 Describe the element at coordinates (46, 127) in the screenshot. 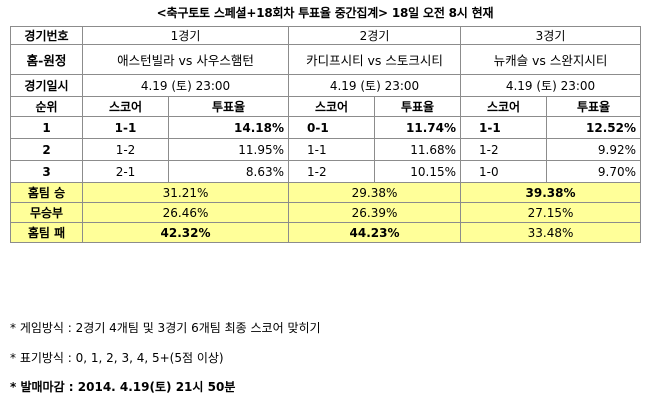

I see `rank-number: 1` at that location.